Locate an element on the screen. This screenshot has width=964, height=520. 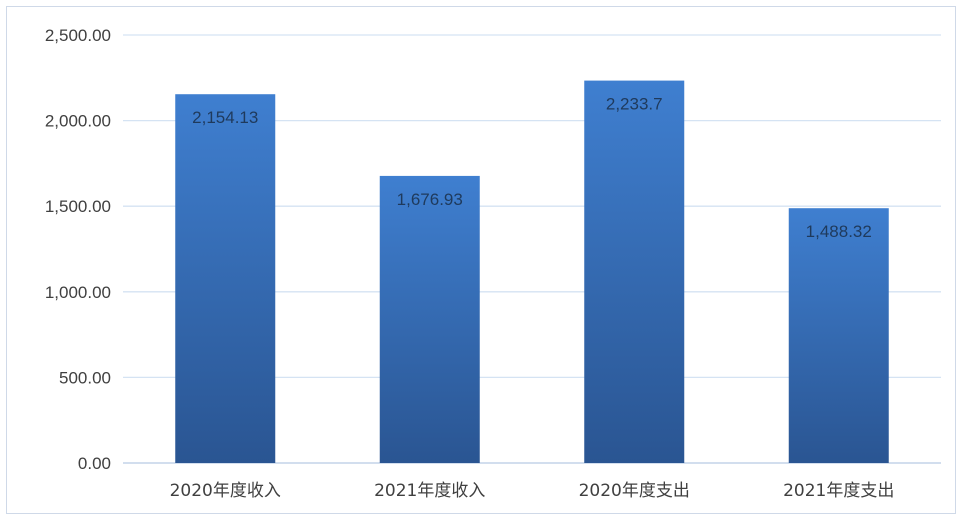
x-axis-ticks: 2020年度收入 2021年度收入 2020年度支出 2021年度支出 is located at coordinates (532, 491).